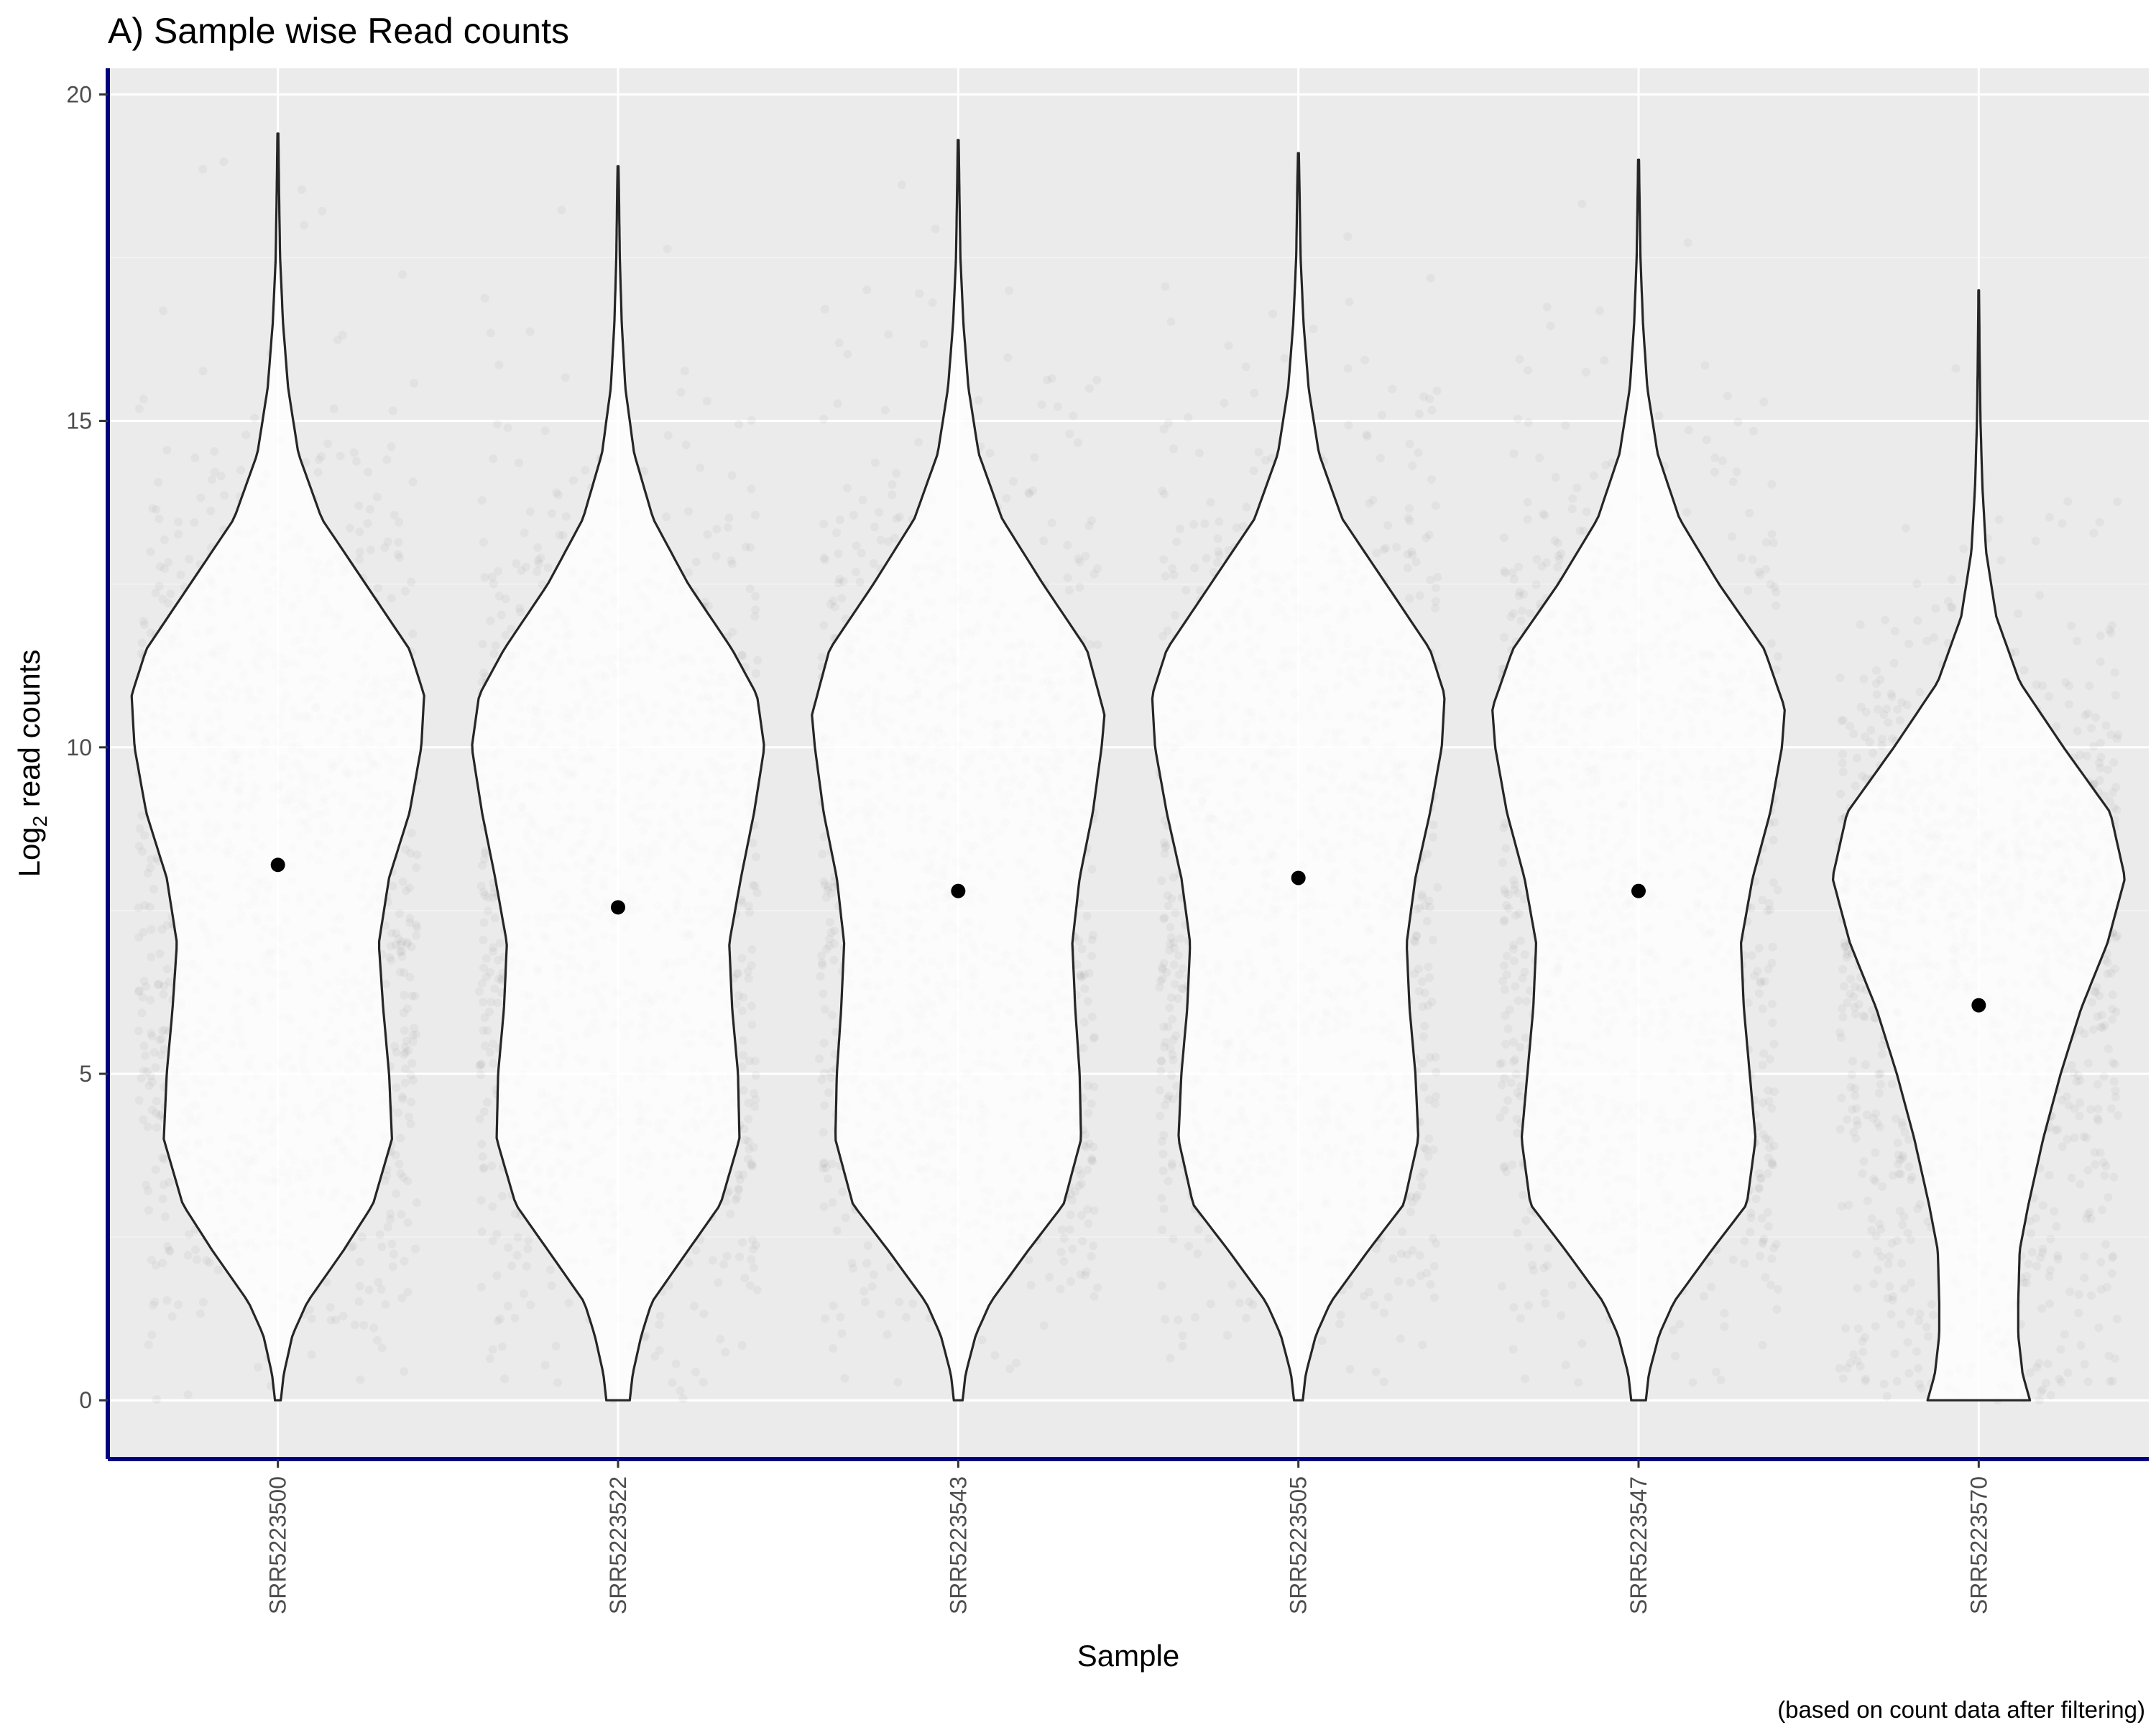 This screenshot has width=2156, height=1725. What do you see at coordinates (338, 31) in the screenshot?
I see `chart-title: A) Sample wise Read counts` at bounding box center [338, 31].